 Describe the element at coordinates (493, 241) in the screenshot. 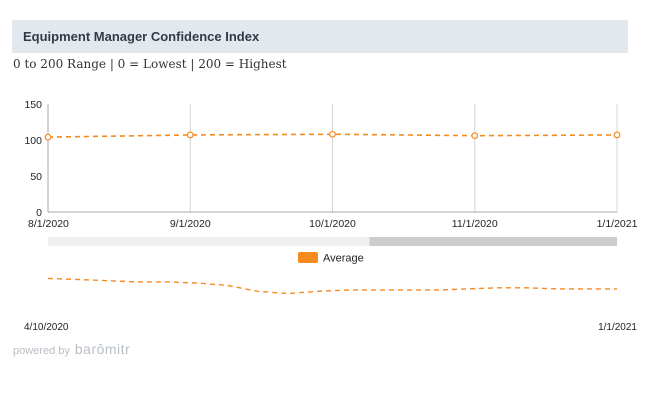

I see `navigator-scrollbar-thumb` at that location.